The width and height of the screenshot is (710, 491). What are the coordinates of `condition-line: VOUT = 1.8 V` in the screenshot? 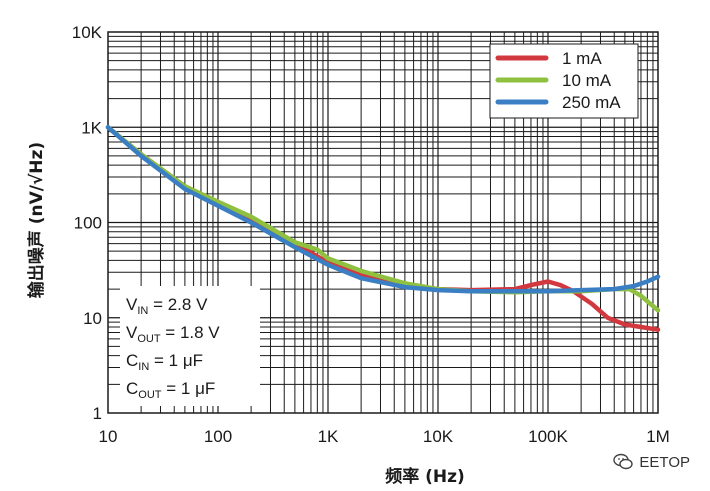 It's located at (173, 334).